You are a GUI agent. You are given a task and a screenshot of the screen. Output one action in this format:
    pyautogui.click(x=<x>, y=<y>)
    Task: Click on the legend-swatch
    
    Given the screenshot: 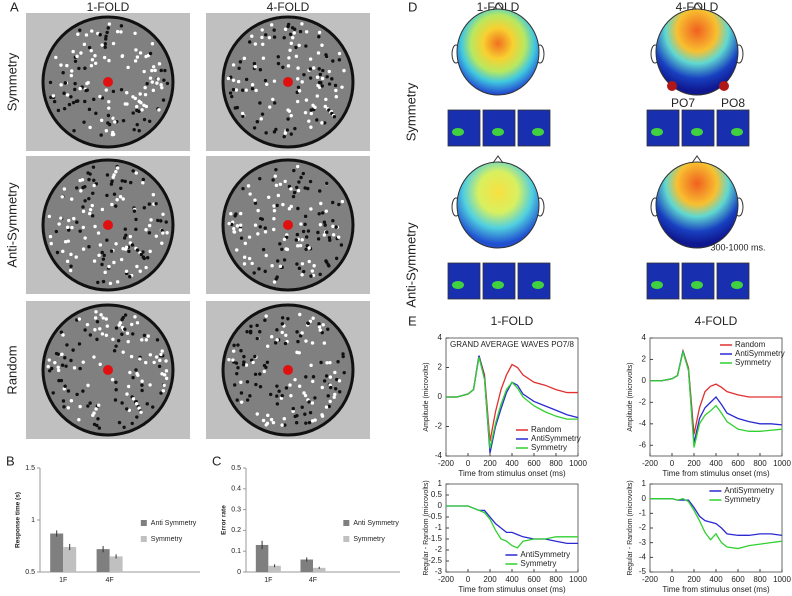 What is the action you would take?
    pyautogui.click(x=346, y=539)
    